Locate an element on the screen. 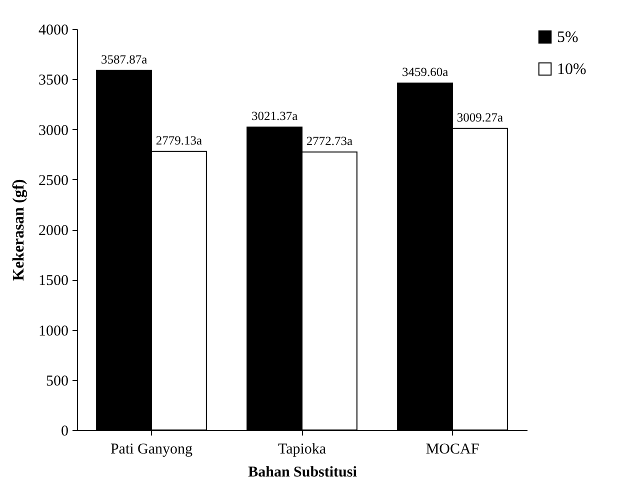 The width and height of the screenshot is (635, 488). data-label: 3021.37a is located at coordinates (274, 116).